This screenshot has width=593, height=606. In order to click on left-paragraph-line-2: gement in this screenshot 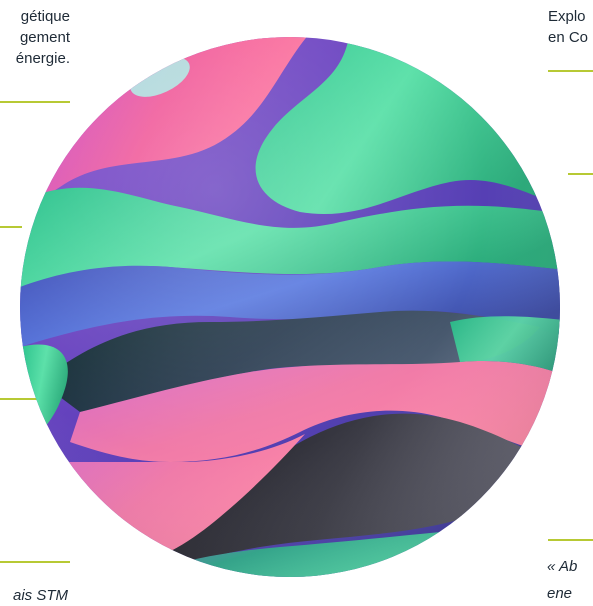, I will do `click(44, 37)`.